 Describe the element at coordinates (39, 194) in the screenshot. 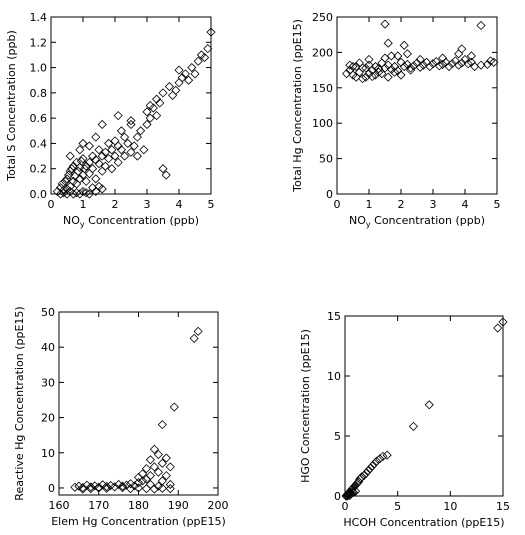

I see `y-tick-label: 0.0` at that location.